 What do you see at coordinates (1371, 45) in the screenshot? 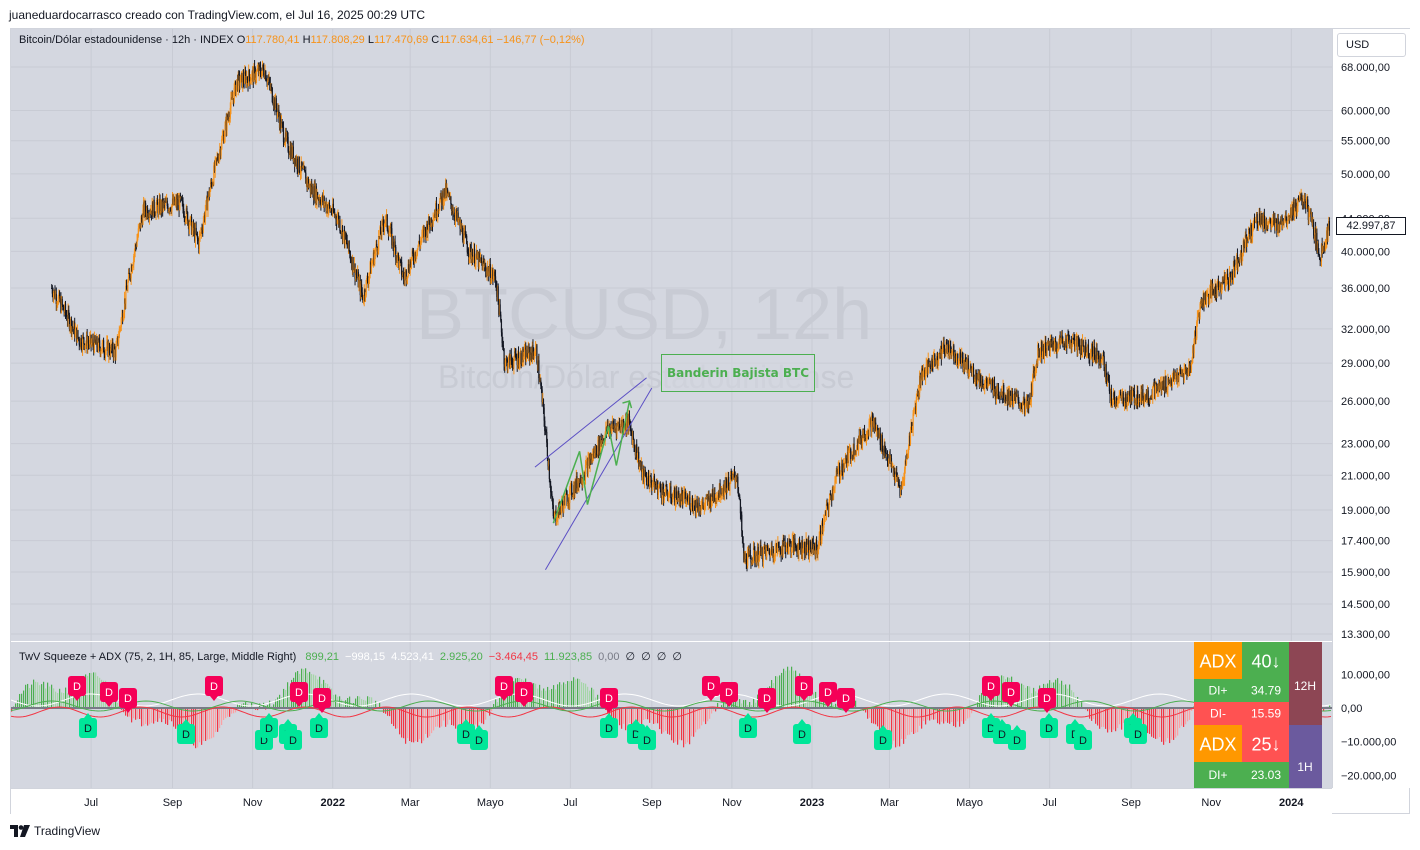
I see `currency-button: USD` at bounding box center [1371, 45].